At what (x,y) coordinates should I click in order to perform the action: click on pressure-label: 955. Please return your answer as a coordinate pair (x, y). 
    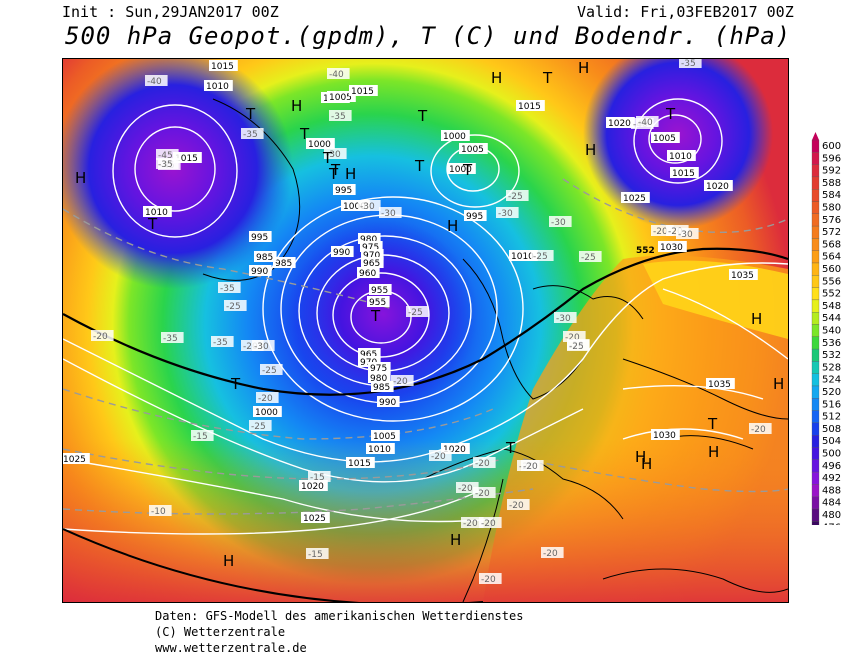
    Looking at the image, I should click on (379, 291).